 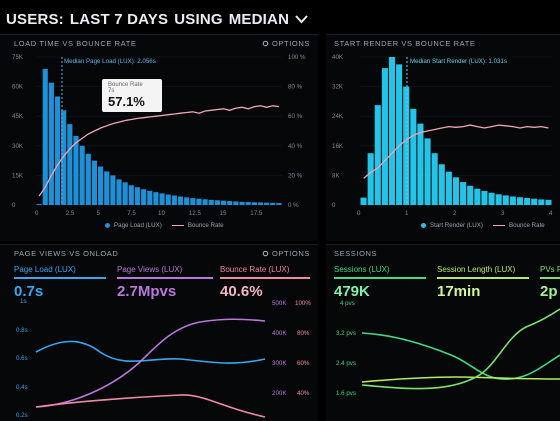 I want to click on dashboard-header: USERS: LAST 7 DAYS USING MEDIAN, so click(x=157, y=19).